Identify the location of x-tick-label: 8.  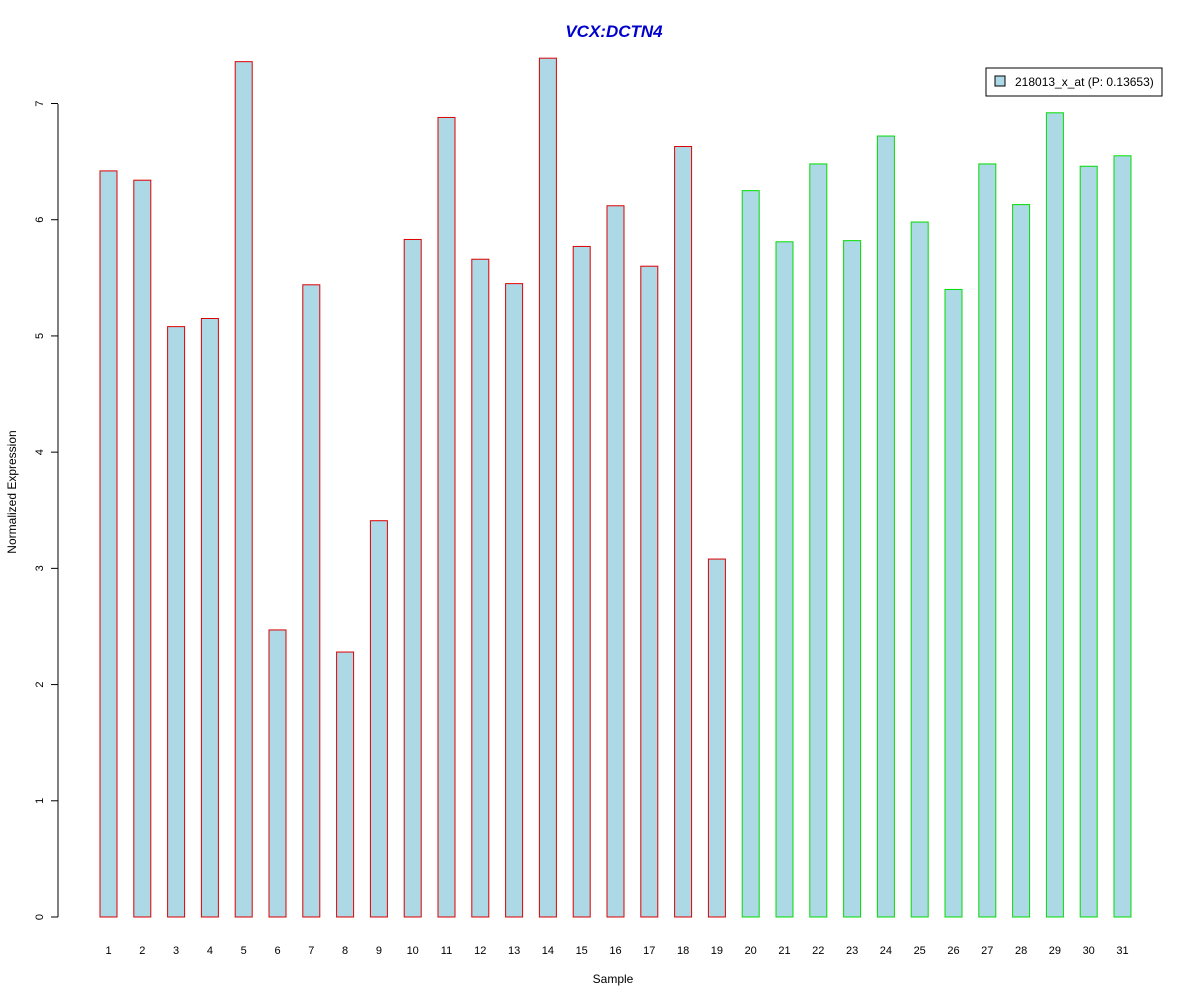
(345, 951).